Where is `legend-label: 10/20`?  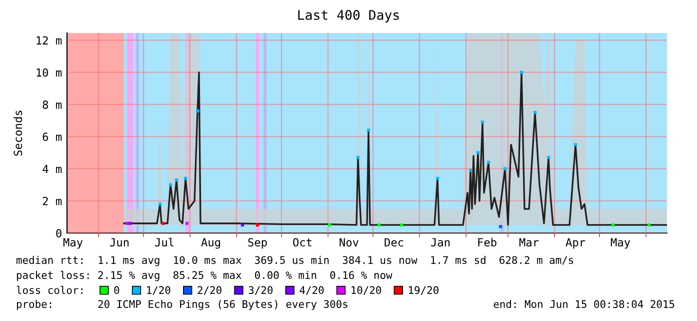 legend-label: 10/20 is located at coordinates (367, 290).